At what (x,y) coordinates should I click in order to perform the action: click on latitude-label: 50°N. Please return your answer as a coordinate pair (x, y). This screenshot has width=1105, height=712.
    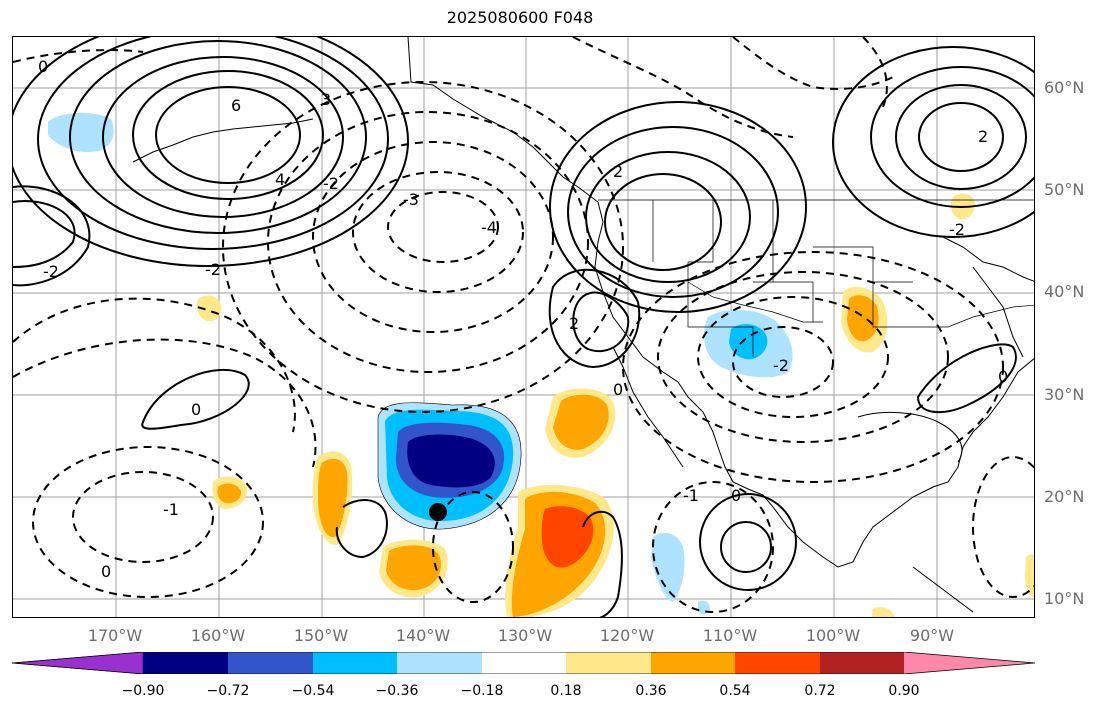
    Looking at the image, I should click on (1064, 189).